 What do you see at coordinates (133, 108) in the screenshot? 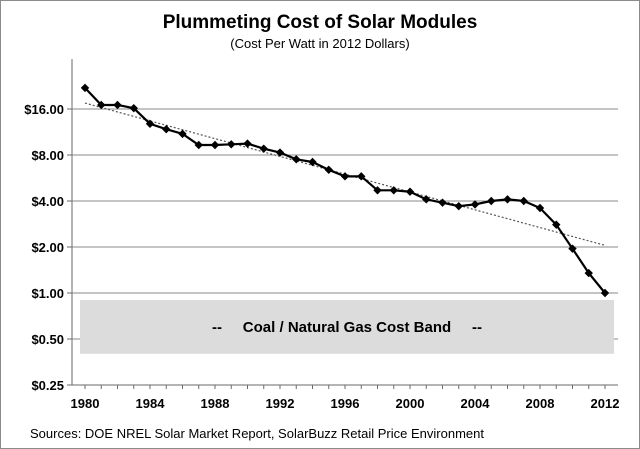
I see `data-point-1983` at bounding box center [133, 108].